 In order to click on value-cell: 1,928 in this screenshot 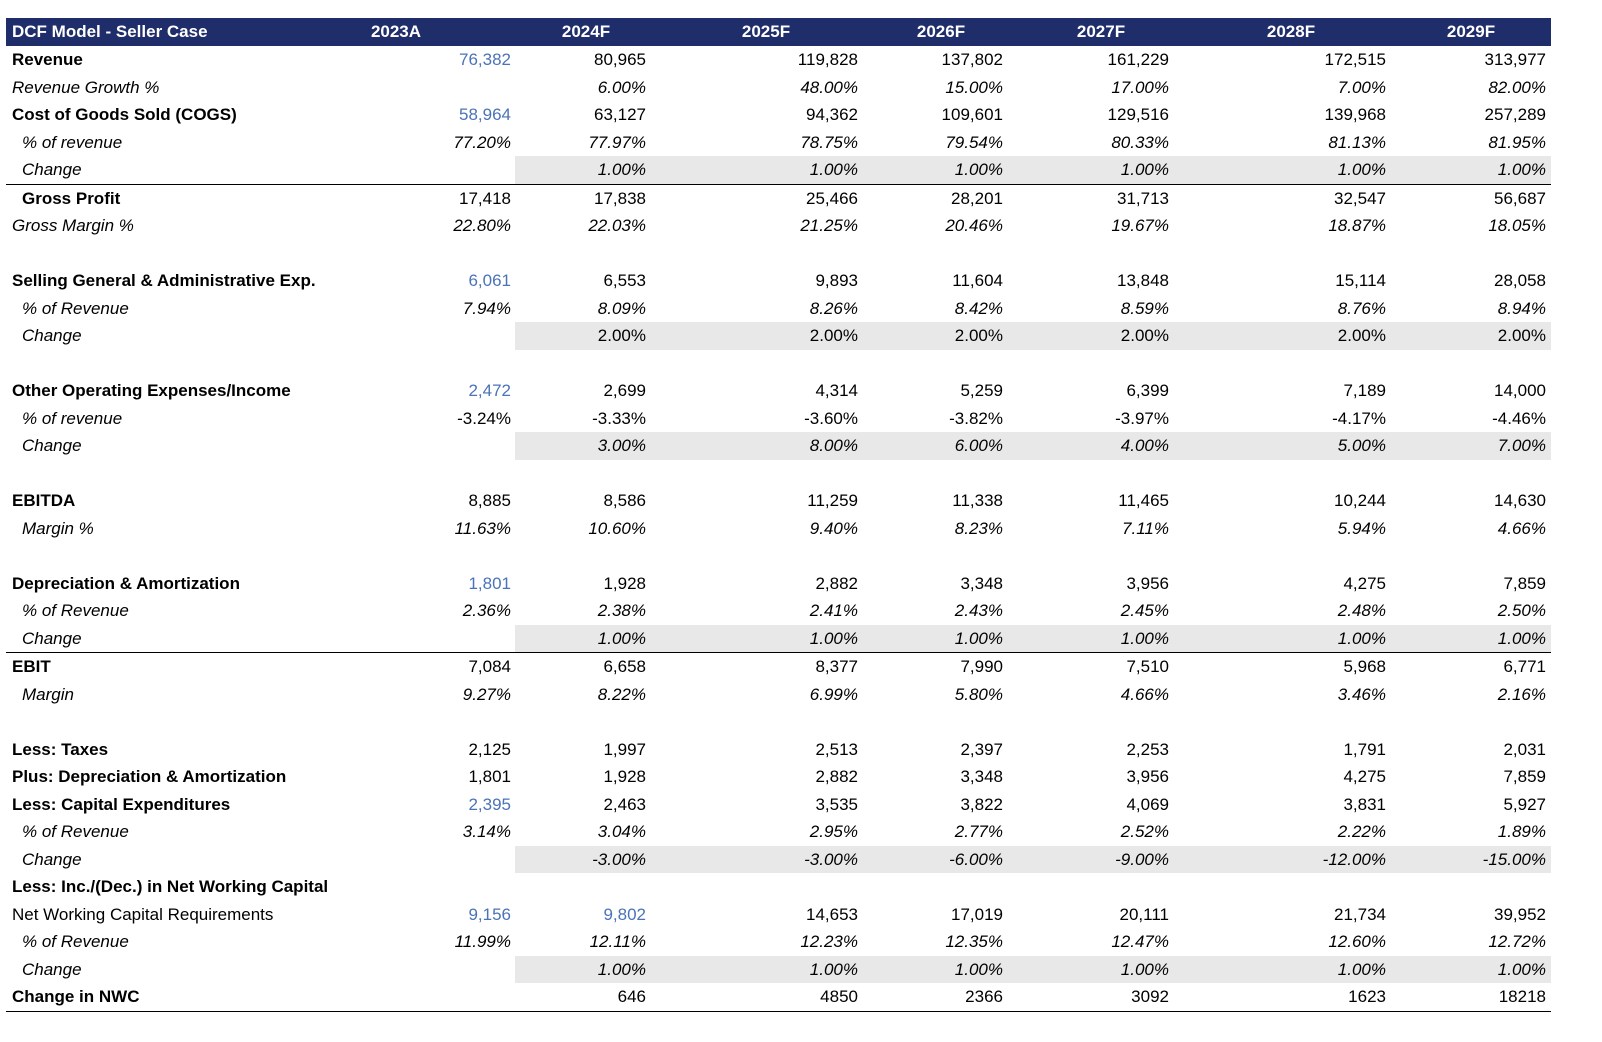, I will do `click(624, 776)`.